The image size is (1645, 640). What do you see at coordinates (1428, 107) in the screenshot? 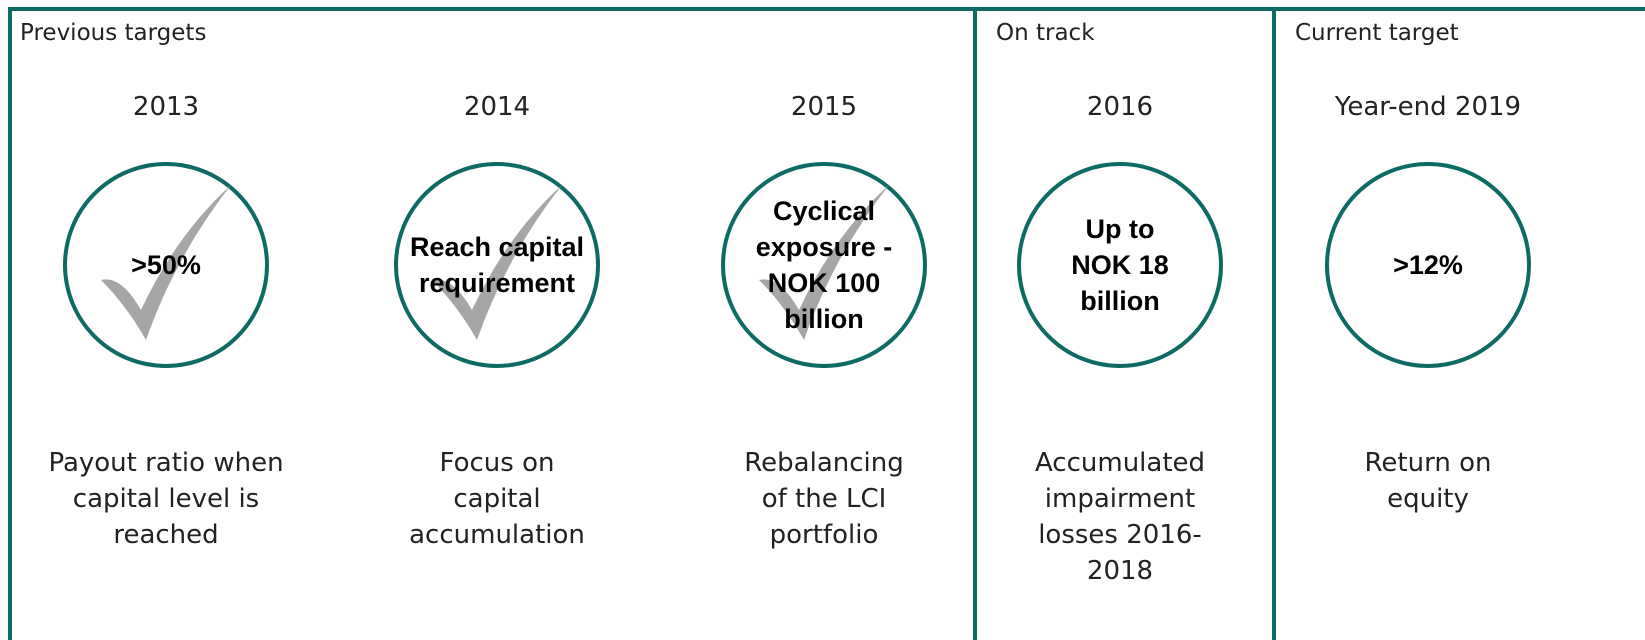
I see `year: Year-end 2019` at bounding box center [1428, 107].